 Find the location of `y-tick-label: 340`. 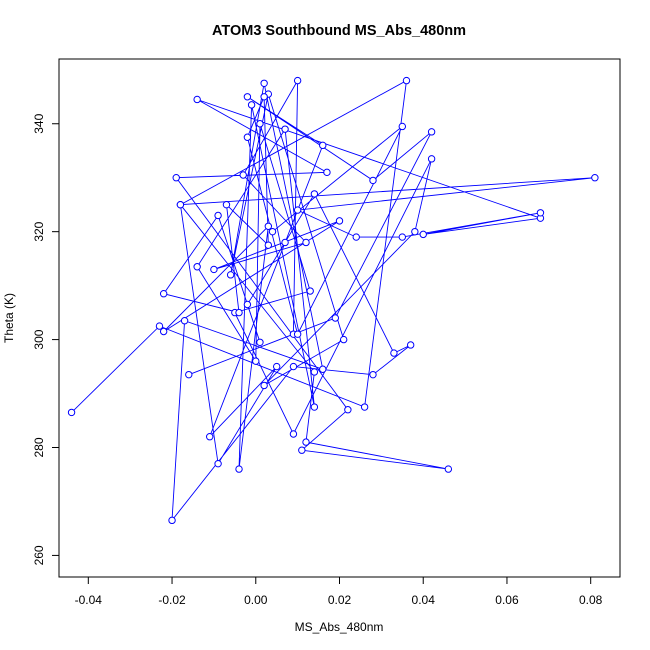

y-tick-label: 340 is located at coordinates (39, 123).